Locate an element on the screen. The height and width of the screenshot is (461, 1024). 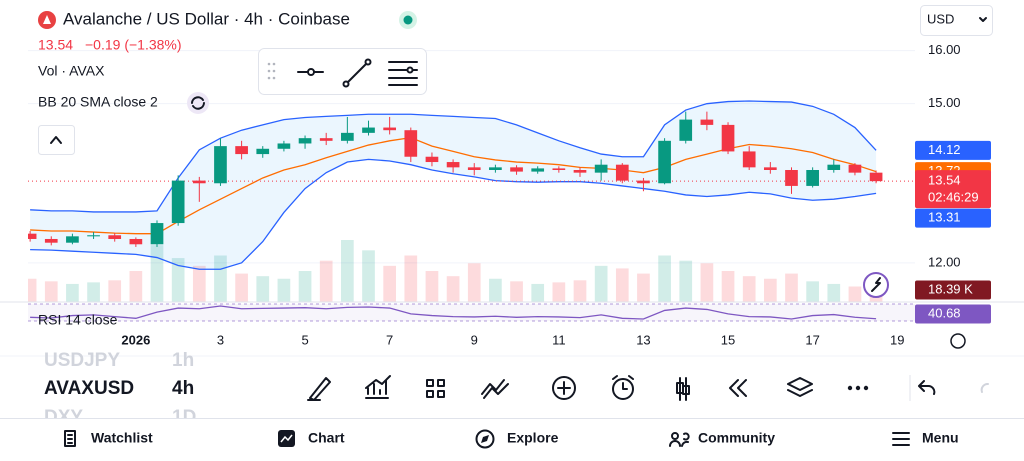
rsi-pane is located at coordinates (471, 312).